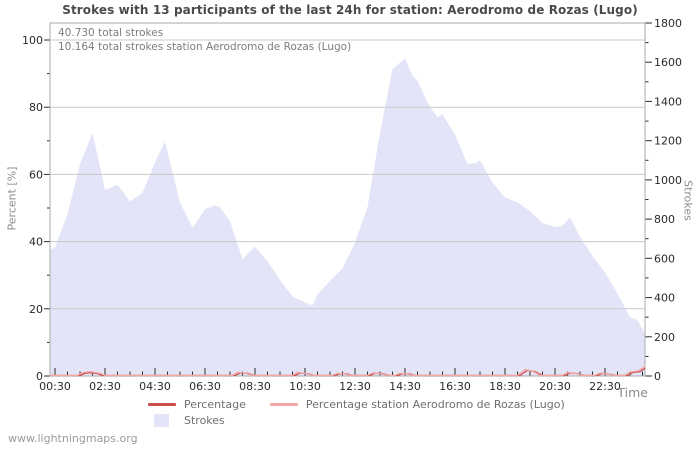 Image resolution: width=700 pixels, height=450 pixels. Describe the element at coordinates (32, 208) in the screenshot. I see `y-left-tick-labels: 0 20 40 60 80 100` at that location.